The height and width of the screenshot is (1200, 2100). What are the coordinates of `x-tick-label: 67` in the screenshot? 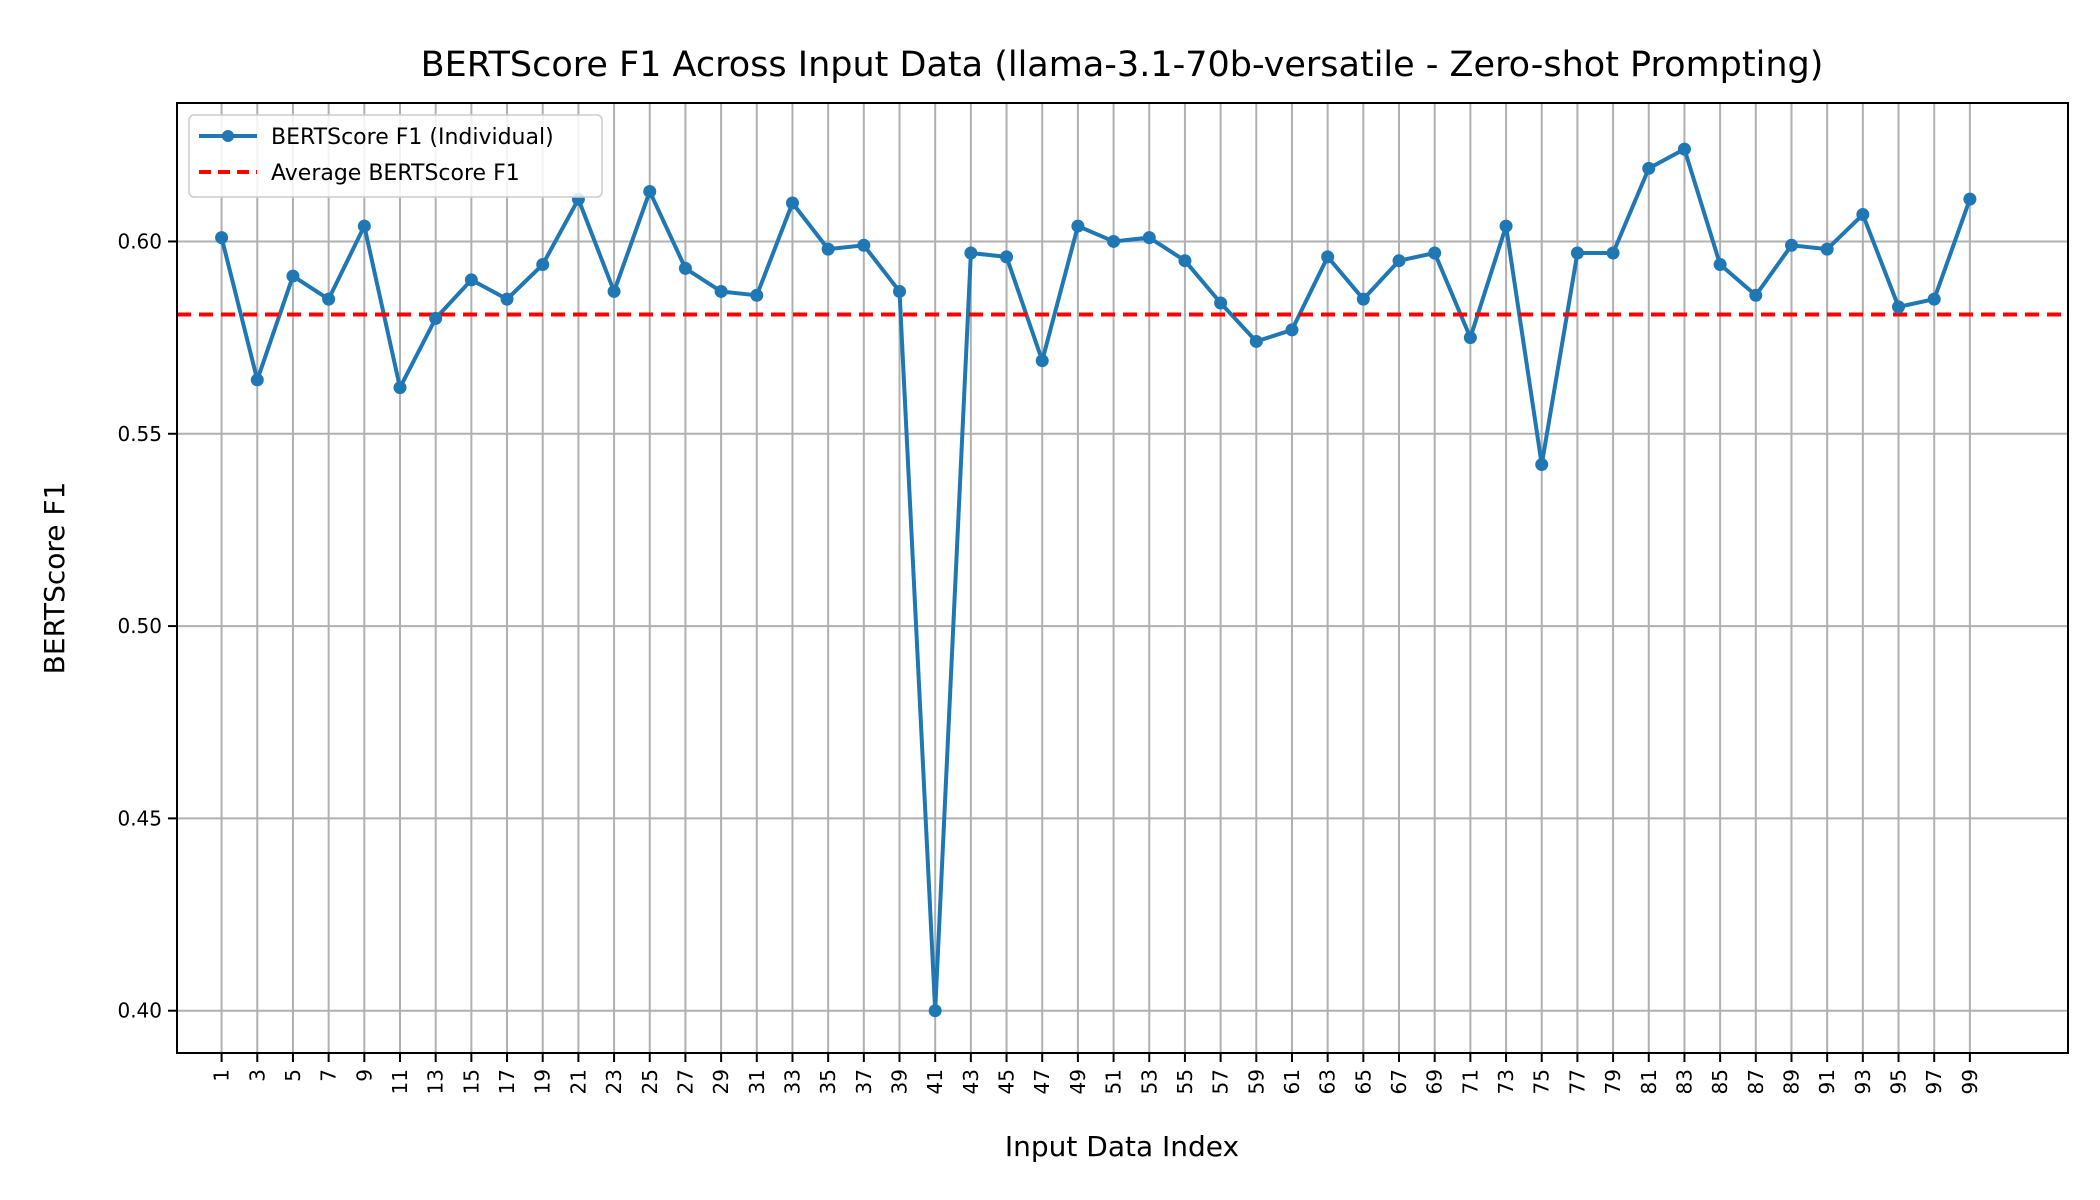 It's located at (1399, 1081).